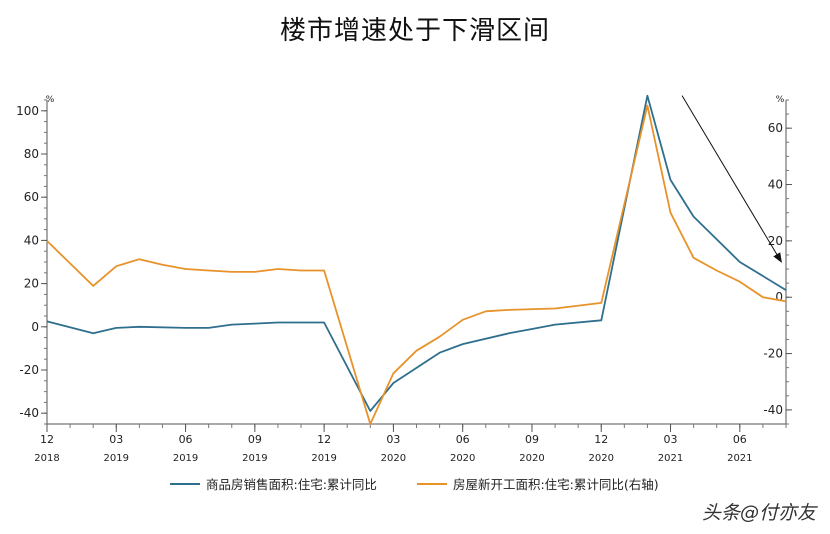 This screenshot has height=534, width=830. What do you see at coordinates (31, 197) in the screenshot?
I see `left-tick-label: 60` at bounding box center [31, 197].